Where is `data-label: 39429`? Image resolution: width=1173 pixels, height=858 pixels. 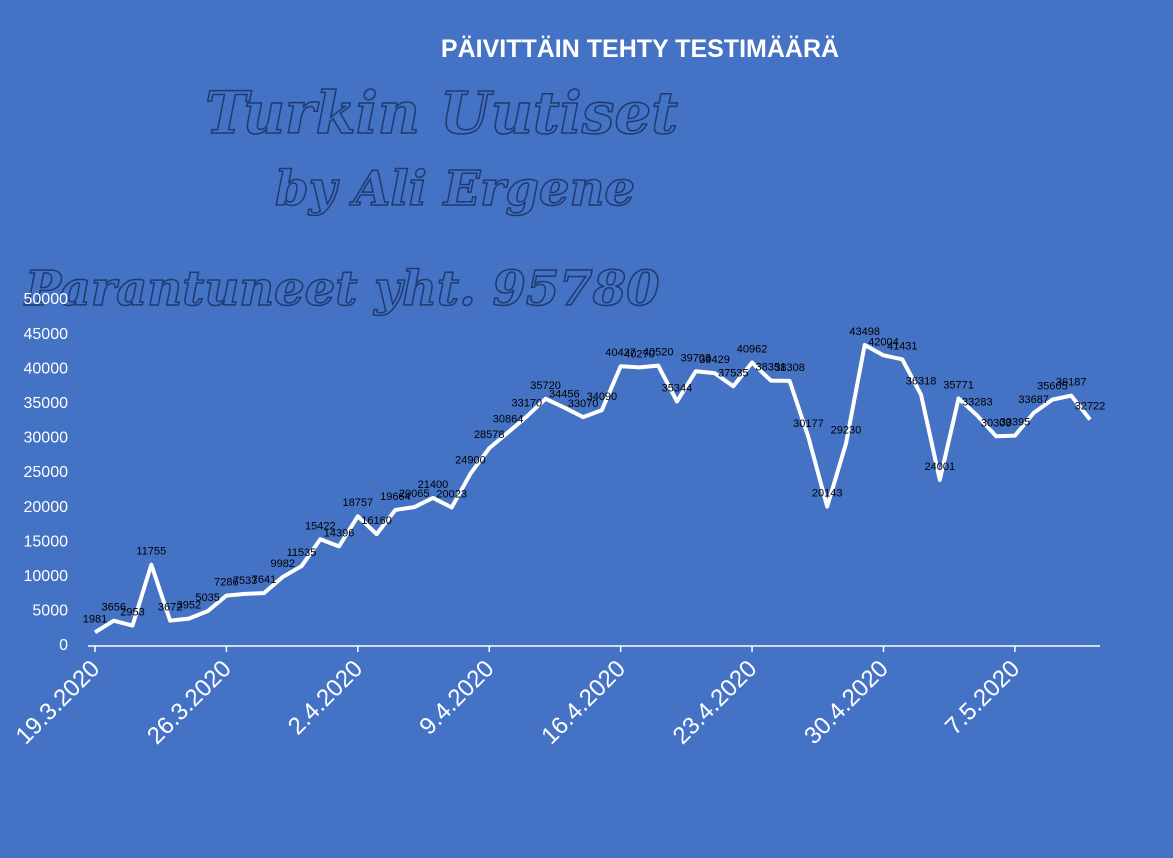 data-label: 39429 is located at coordinates (714, 360).